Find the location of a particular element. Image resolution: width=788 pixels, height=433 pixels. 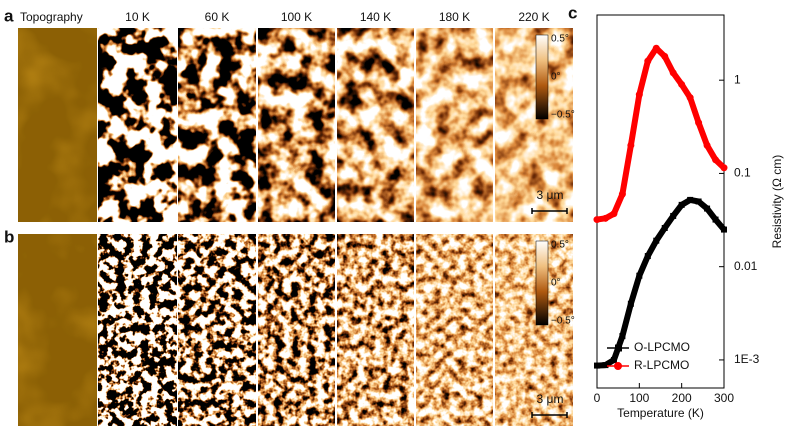

plot-frame is located at coordinates (660, 201).